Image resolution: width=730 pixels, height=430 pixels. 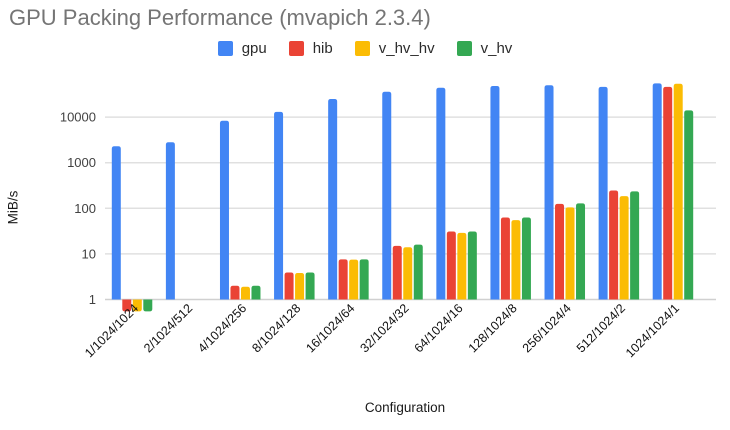 I want to click on bar-gpu-16/1024/64, so click(x=333, y=199).